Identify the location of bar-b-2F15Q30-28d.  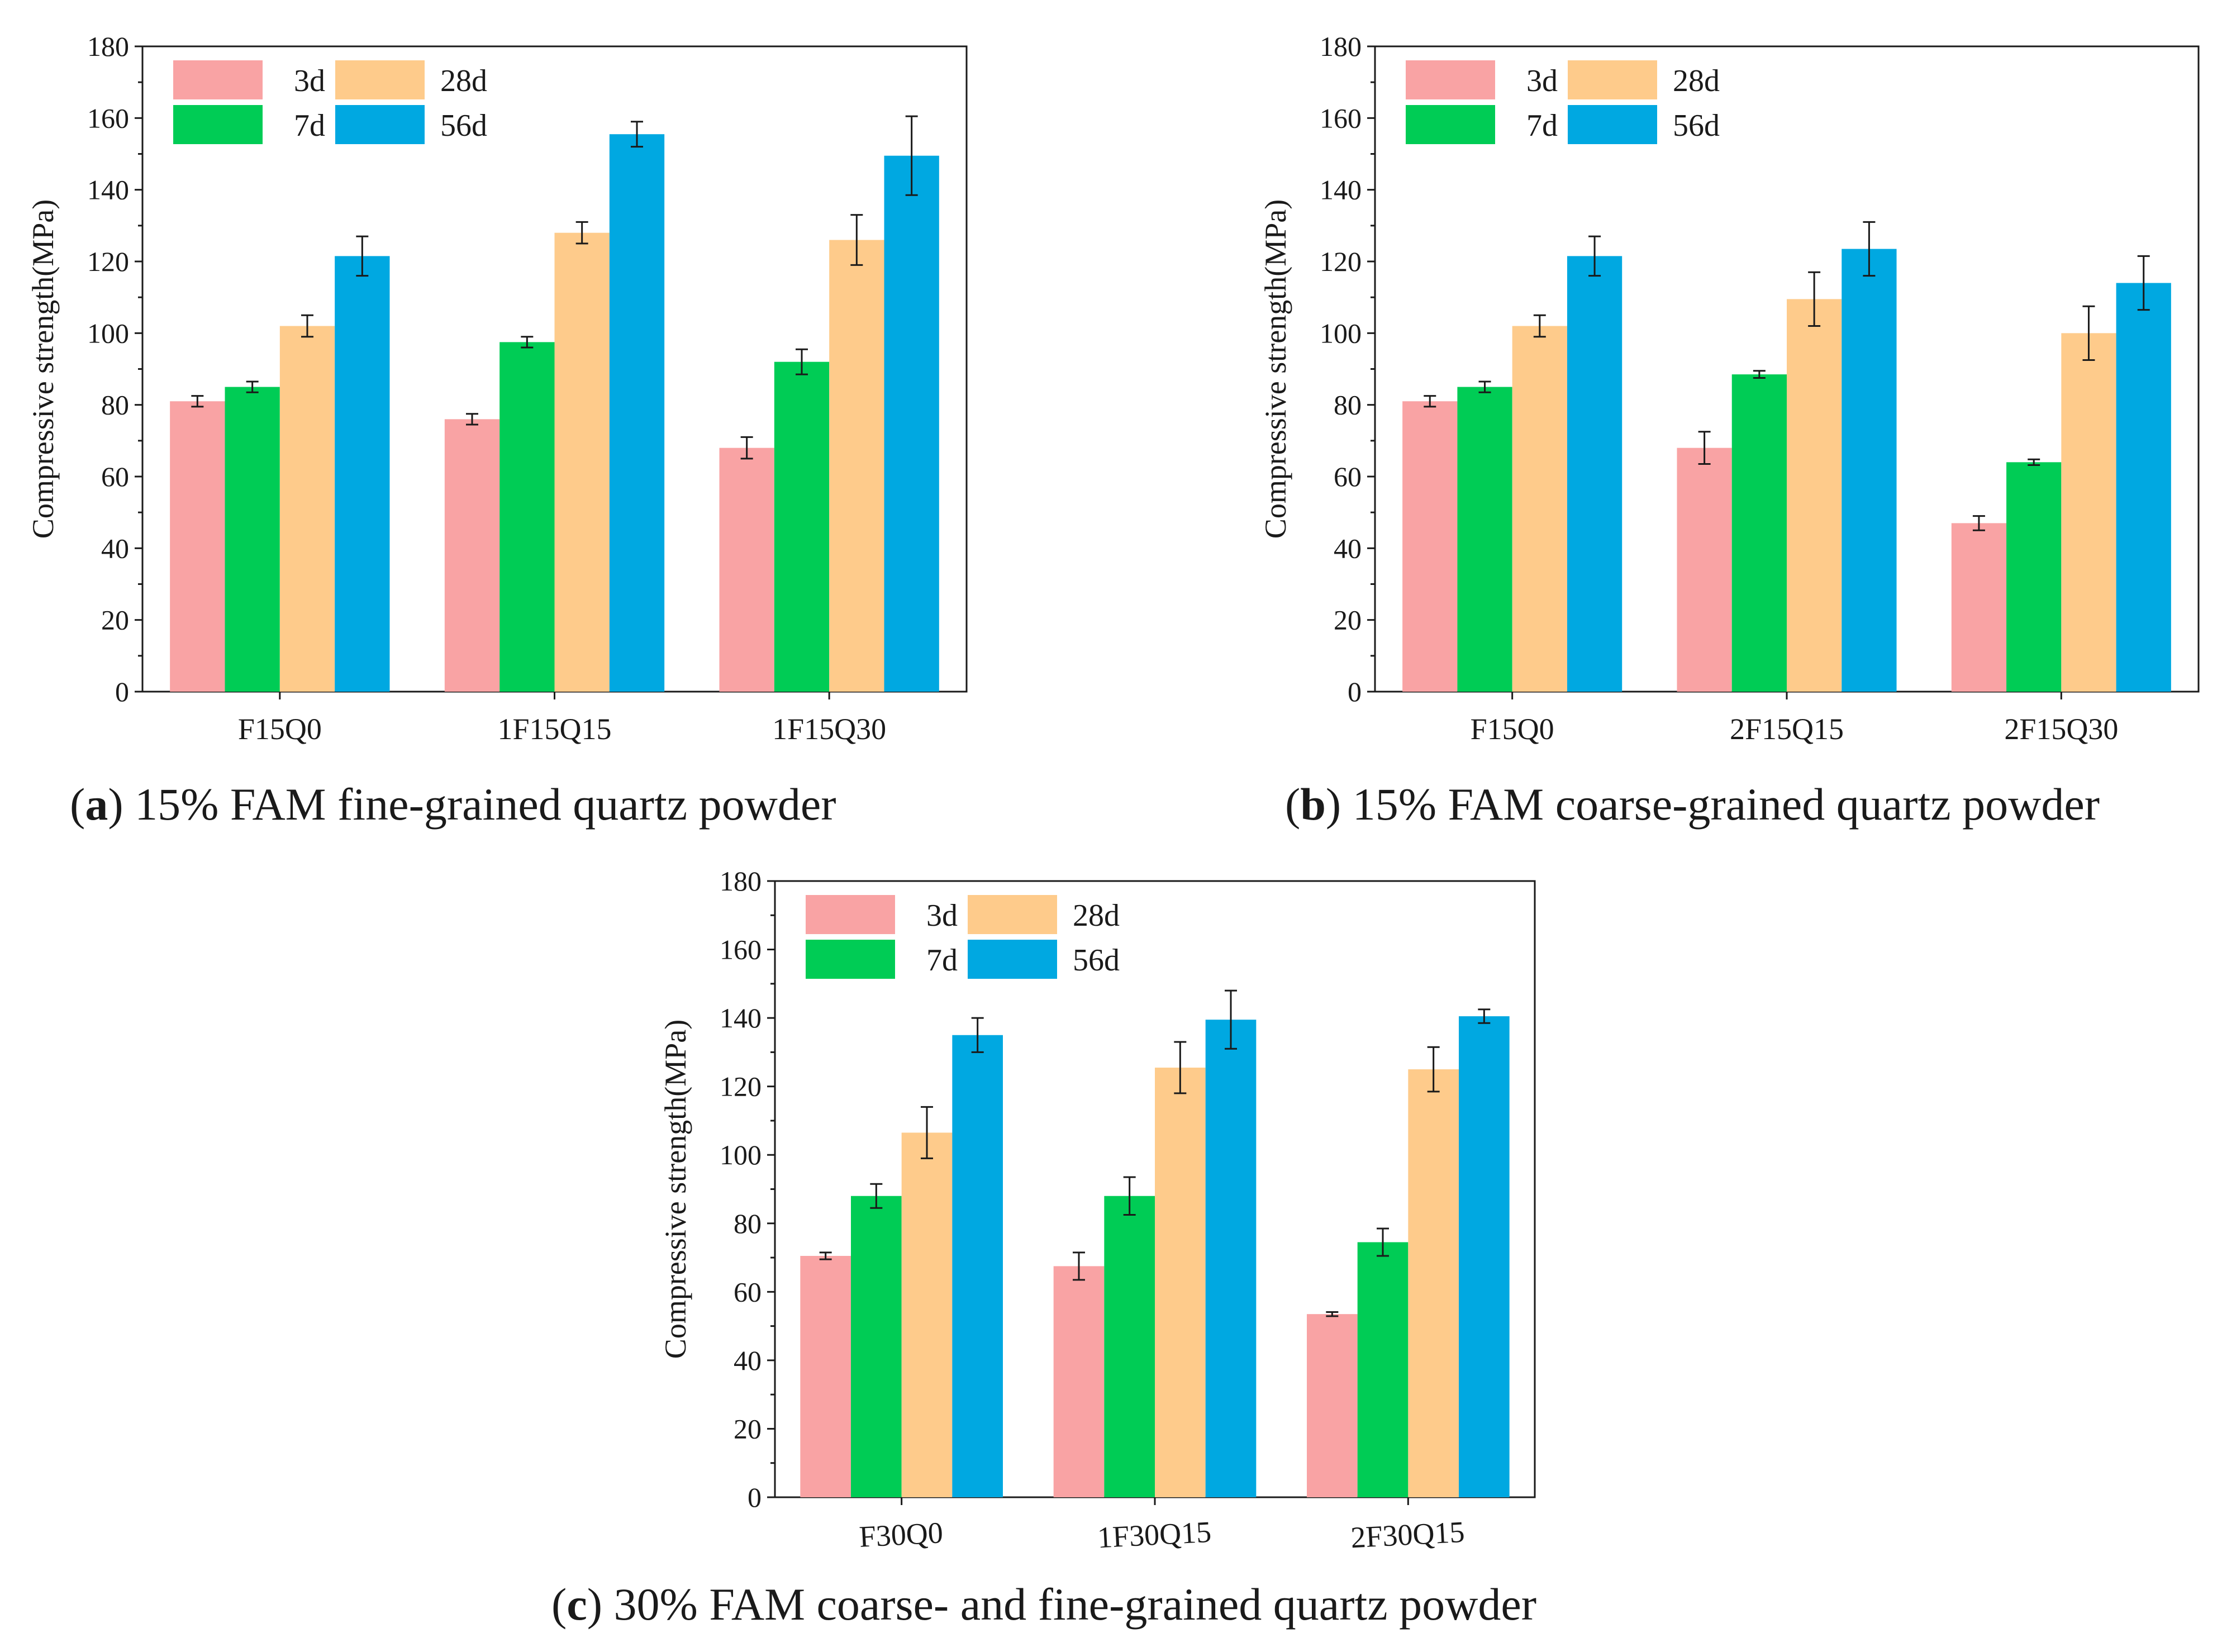
(2088, 512).